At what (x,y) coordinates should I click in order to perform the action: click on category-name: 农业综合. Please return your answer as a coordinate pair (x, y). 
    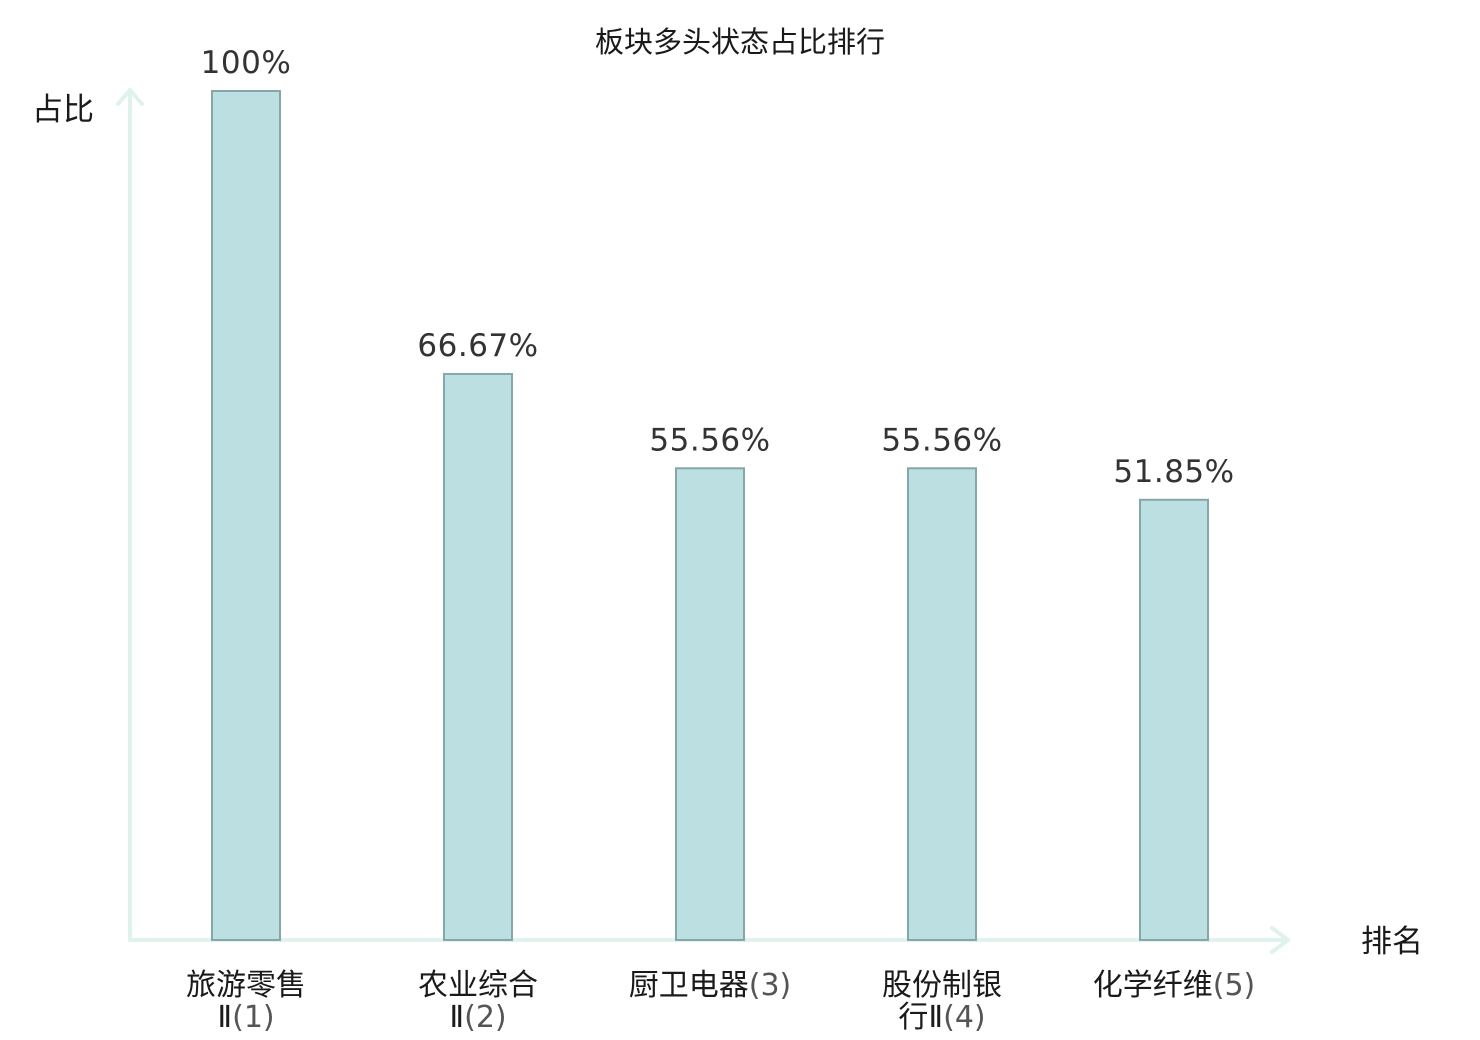
    Looking at the image, I should click on (478, 985).